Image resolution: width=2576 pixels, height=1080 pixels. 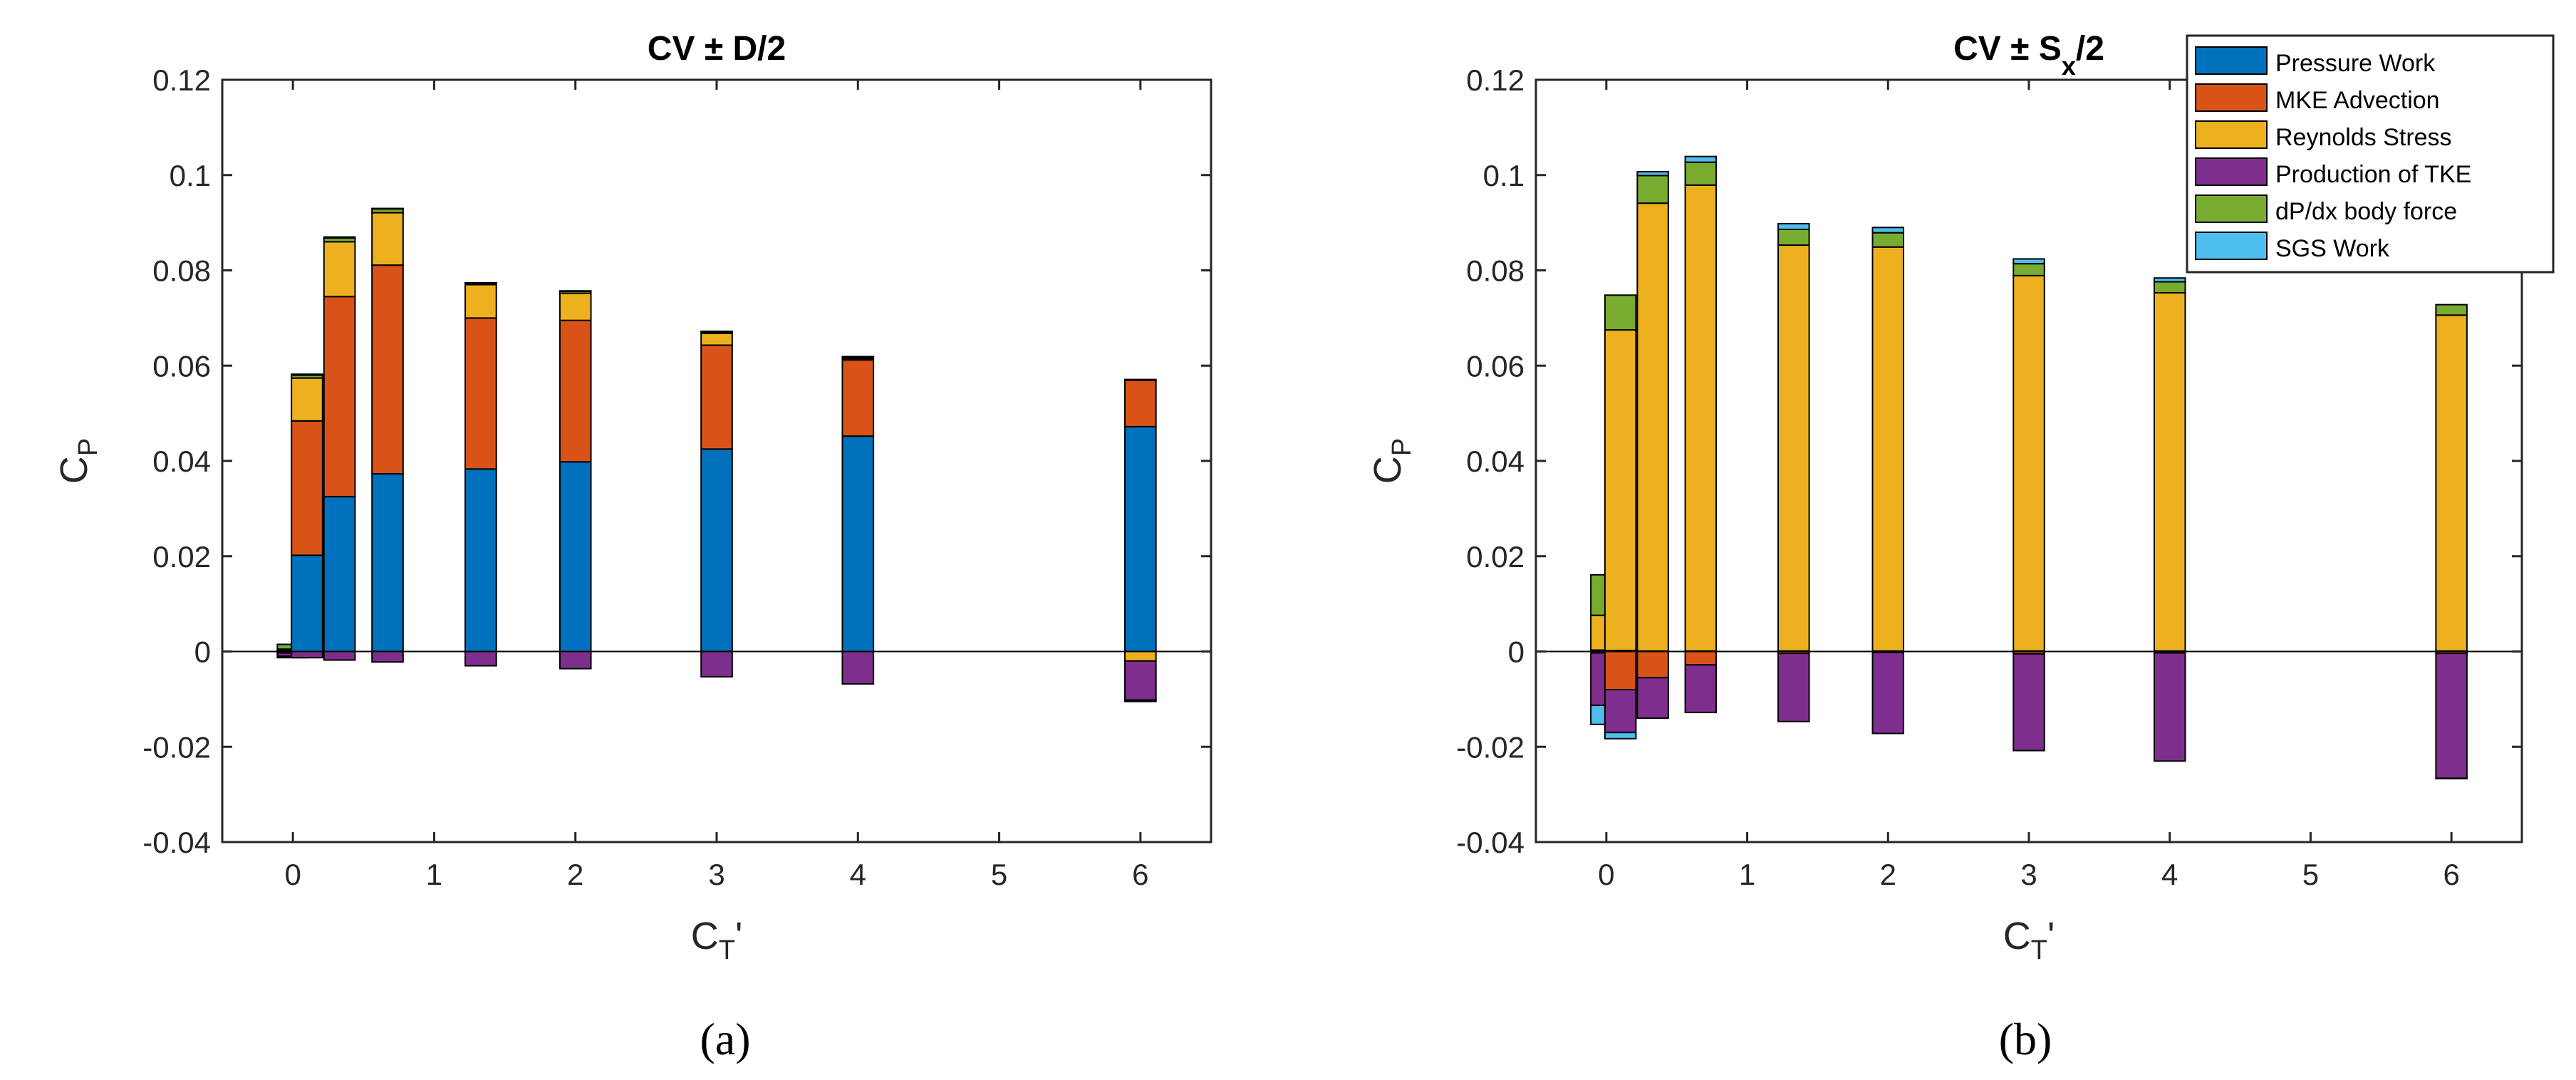 I want to click on panel-b-x-tick-label: 0, so click(x=1606, y=874).